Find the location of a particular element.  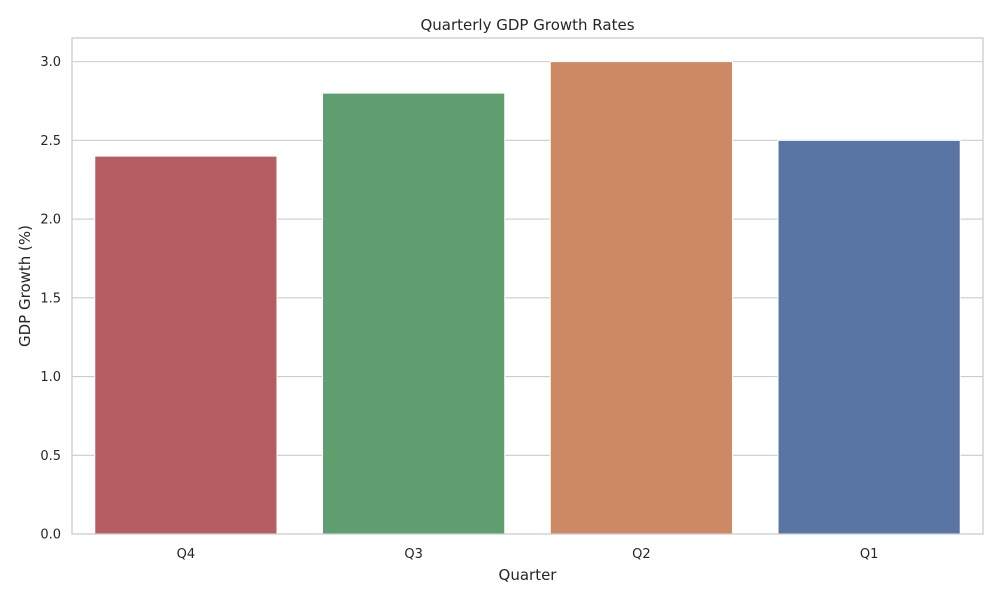

bar-q4 is located at coordinates (186, 345).